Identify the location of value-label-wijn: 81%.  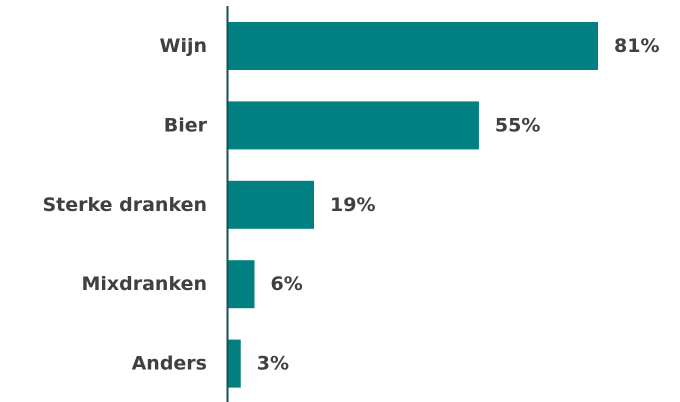
(636, 46).